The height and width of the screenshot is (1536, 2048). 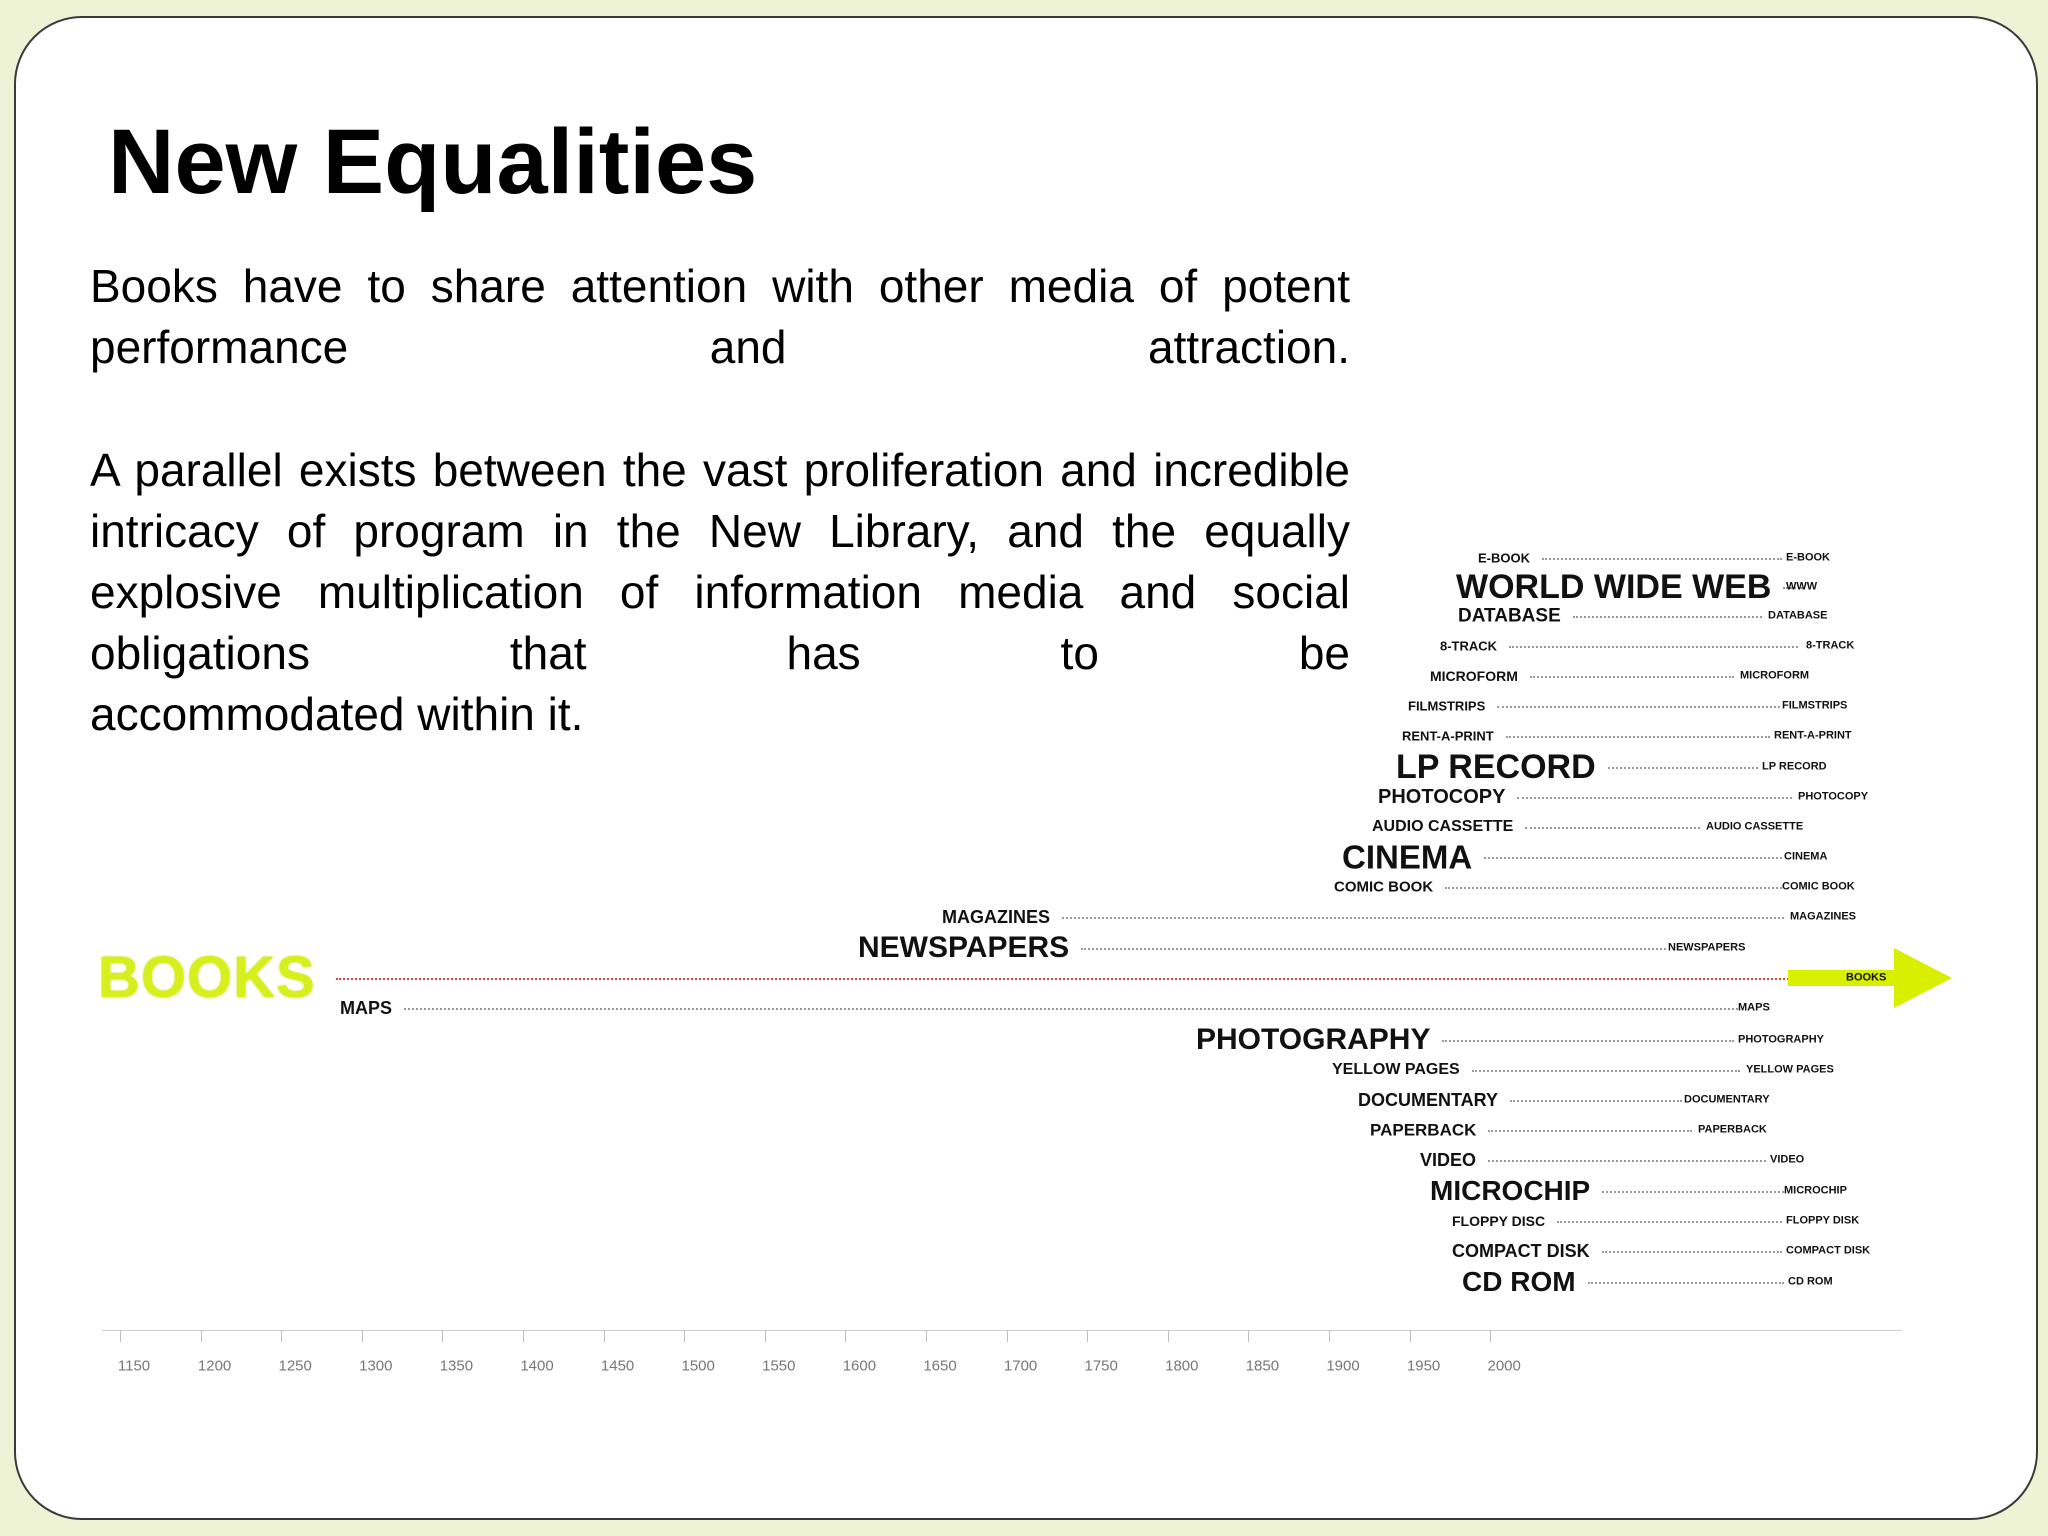 I want to click on year-label: 1250, so click(x=295, y=1366).